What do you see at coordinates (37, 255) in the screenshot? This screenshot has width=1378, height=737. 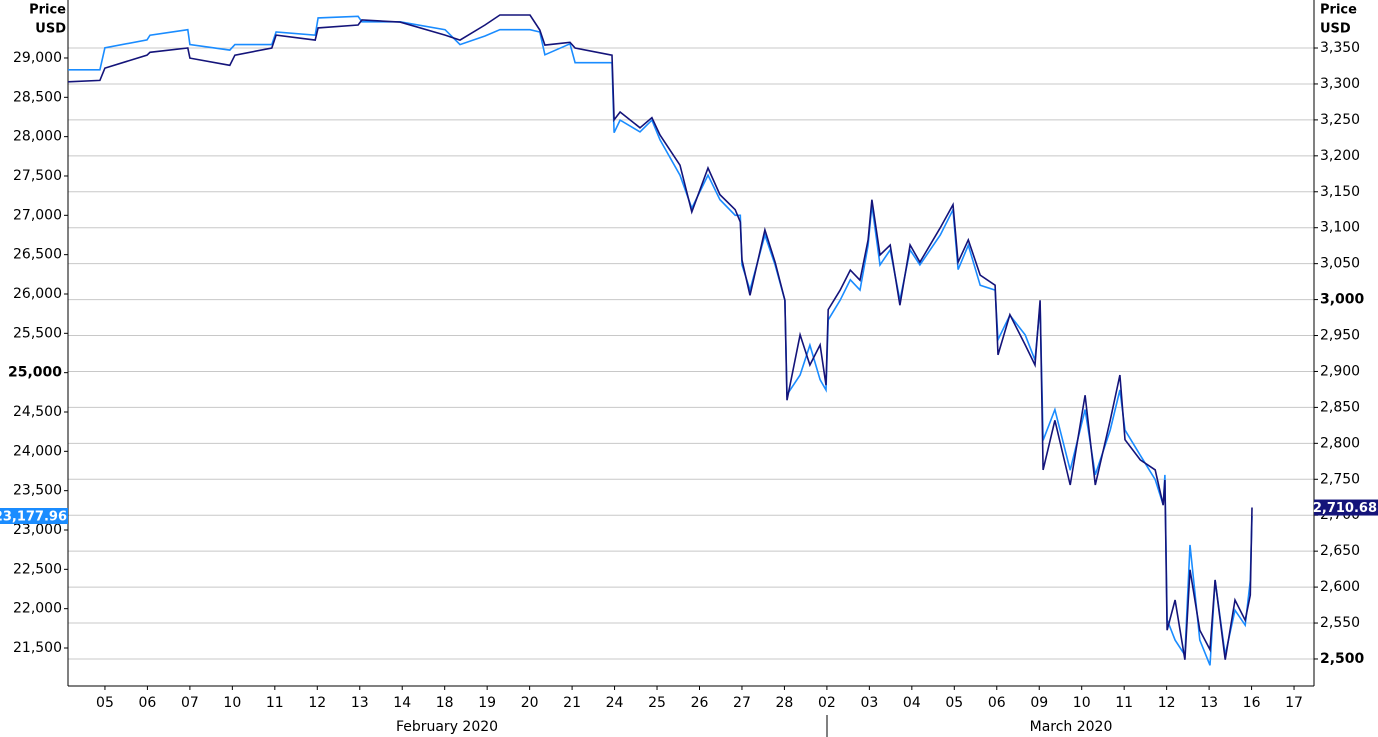 I see `y-tick-label: 26,500` at bounding box center [37, 255].